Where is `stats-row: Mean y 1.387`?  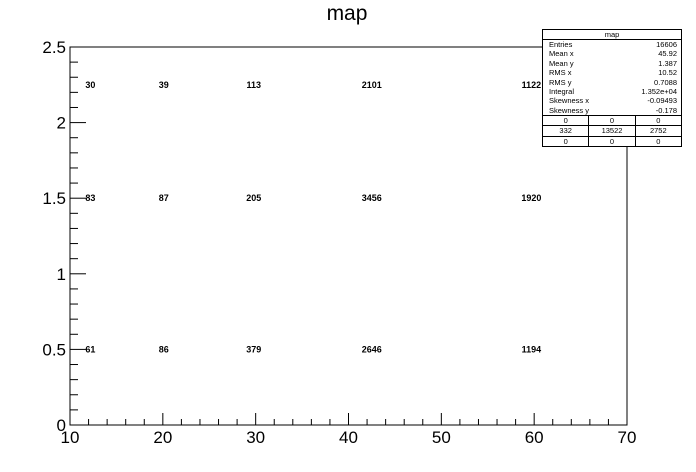
stats-row: Mean y 1.387 is located at coordinates (612, 63).